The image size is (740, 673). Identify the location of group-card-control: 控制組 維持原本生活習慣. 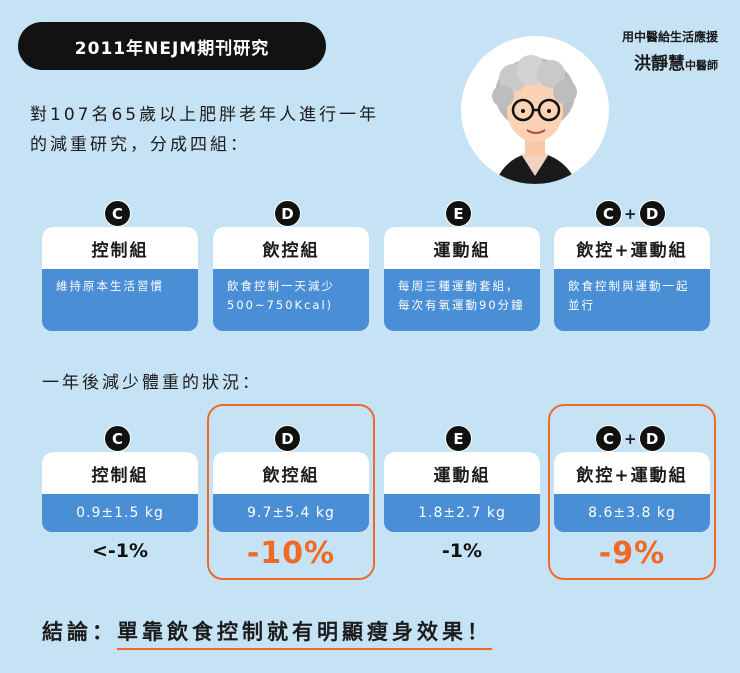
(120, 279).